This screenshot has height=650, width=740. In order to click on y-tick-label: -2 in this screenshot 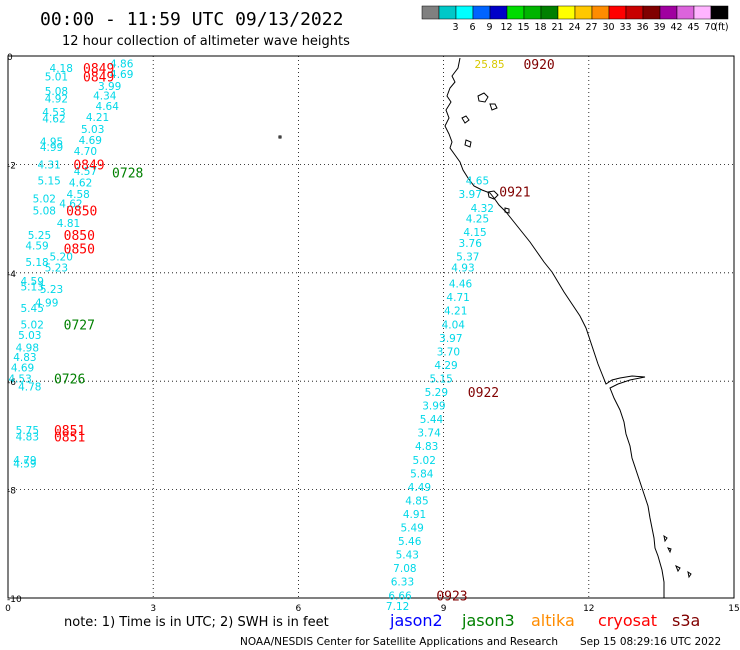, I will do `click(11, 166)`.